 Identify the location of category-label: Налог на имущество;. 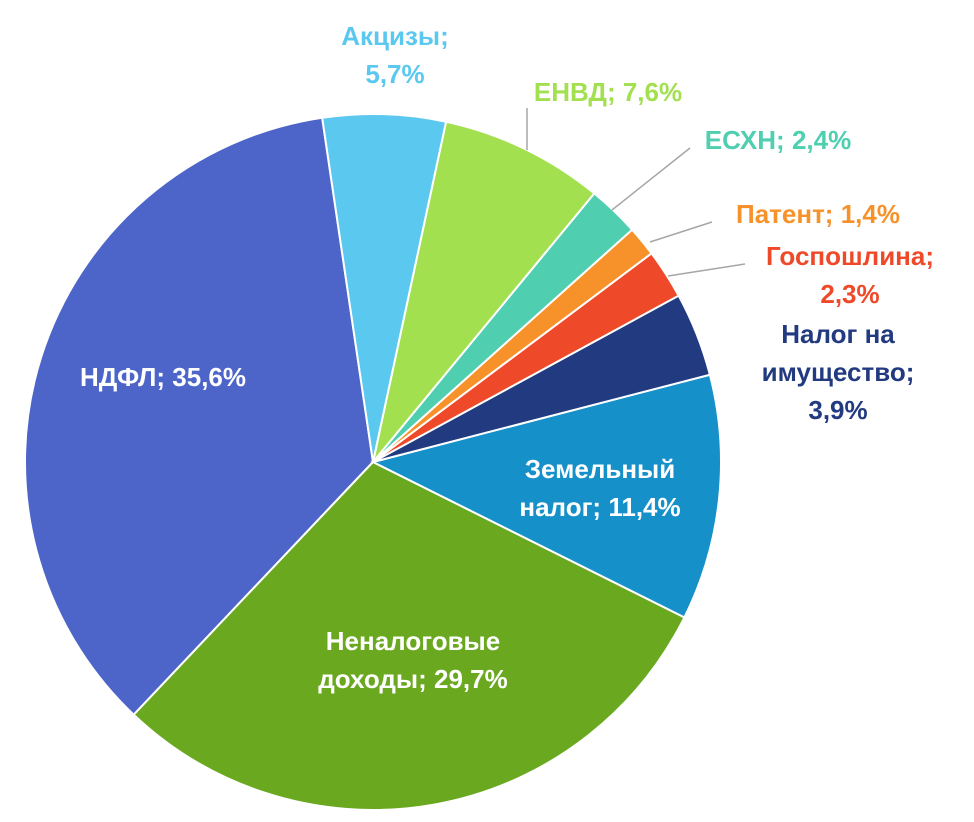
(838, 353).